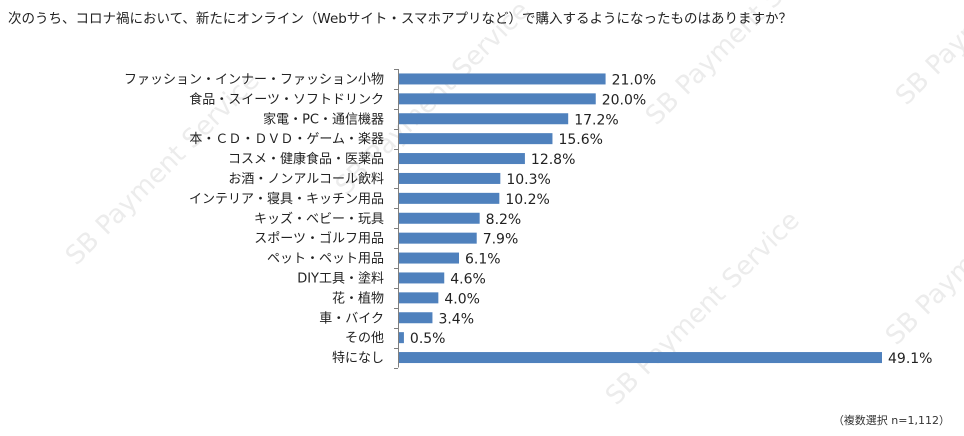  I want to click on data-label: 20.0%, so click(624, 100).